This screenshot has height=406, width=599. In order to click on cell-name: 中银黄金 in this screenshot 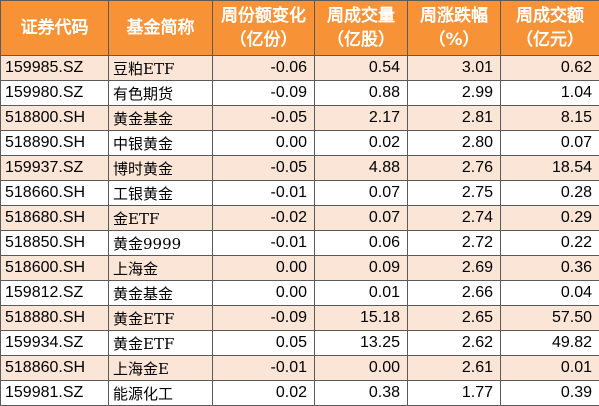, I will do `click(161, 143)`.